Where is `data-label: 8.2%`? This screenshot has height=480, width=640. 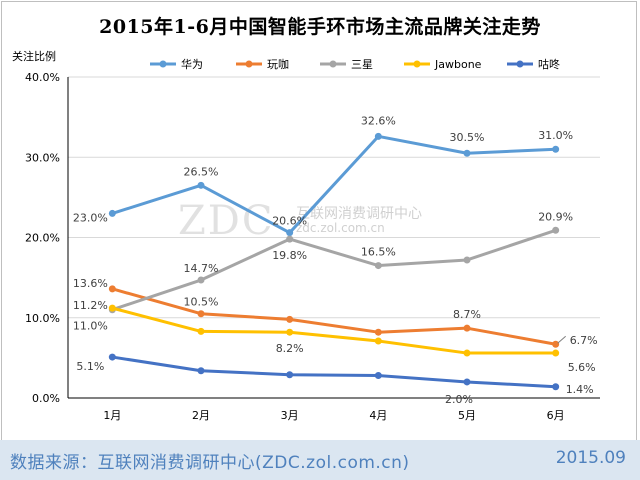
data-label: 8.2% is located at coordinates (290, 348).